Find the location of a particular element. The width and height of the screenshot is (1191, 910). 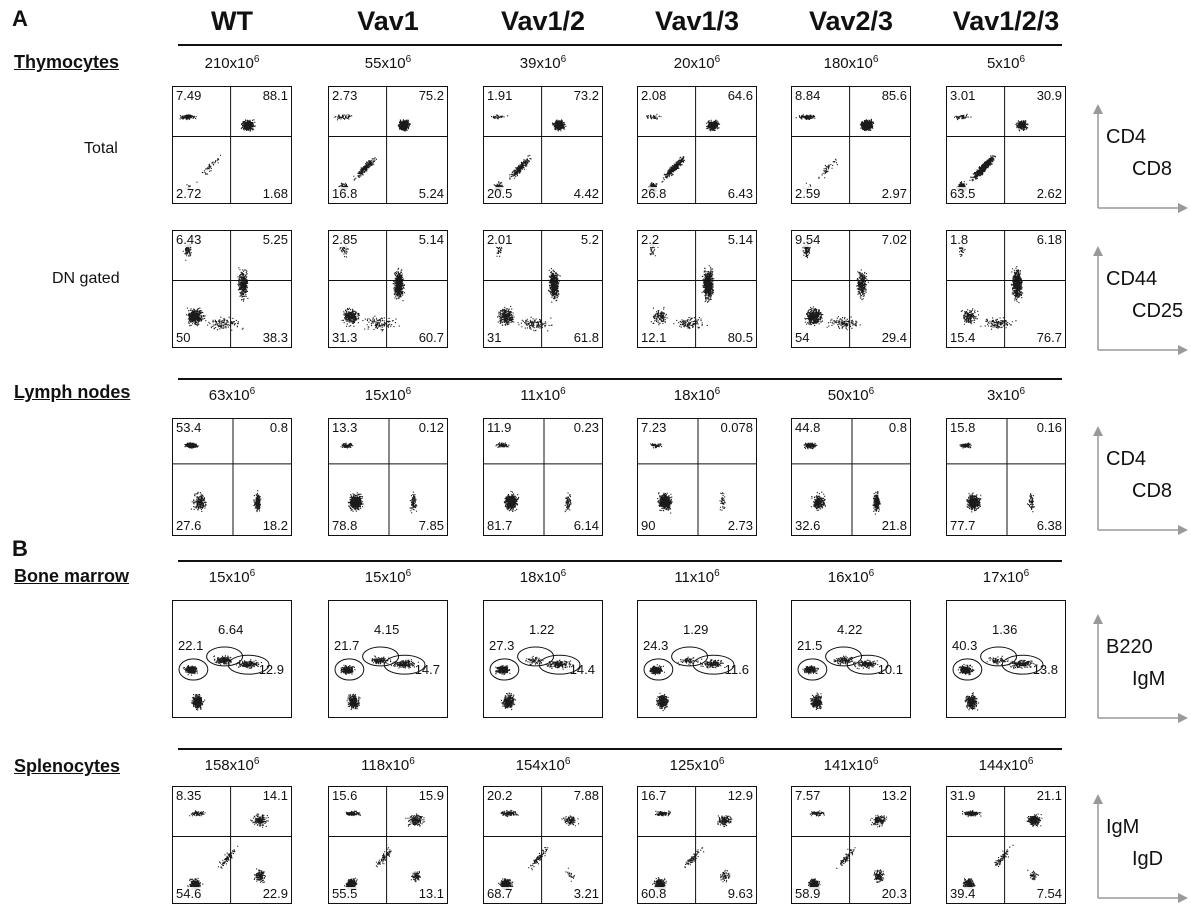

column-header: Vav1/2/3 is located at coordinates (1006, 21).